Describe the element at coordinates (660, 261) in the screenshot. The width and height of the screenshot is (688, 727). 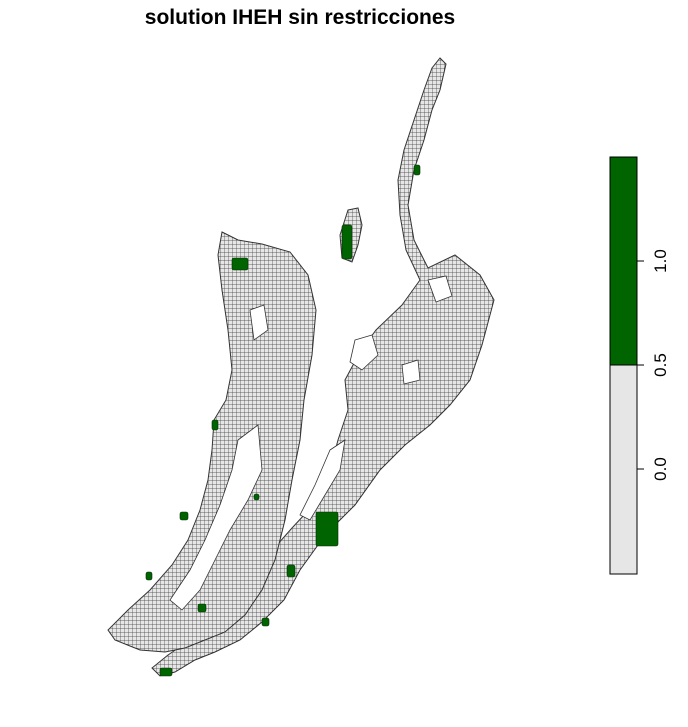
I see `legend-label-1-0: 1.0` at that location.